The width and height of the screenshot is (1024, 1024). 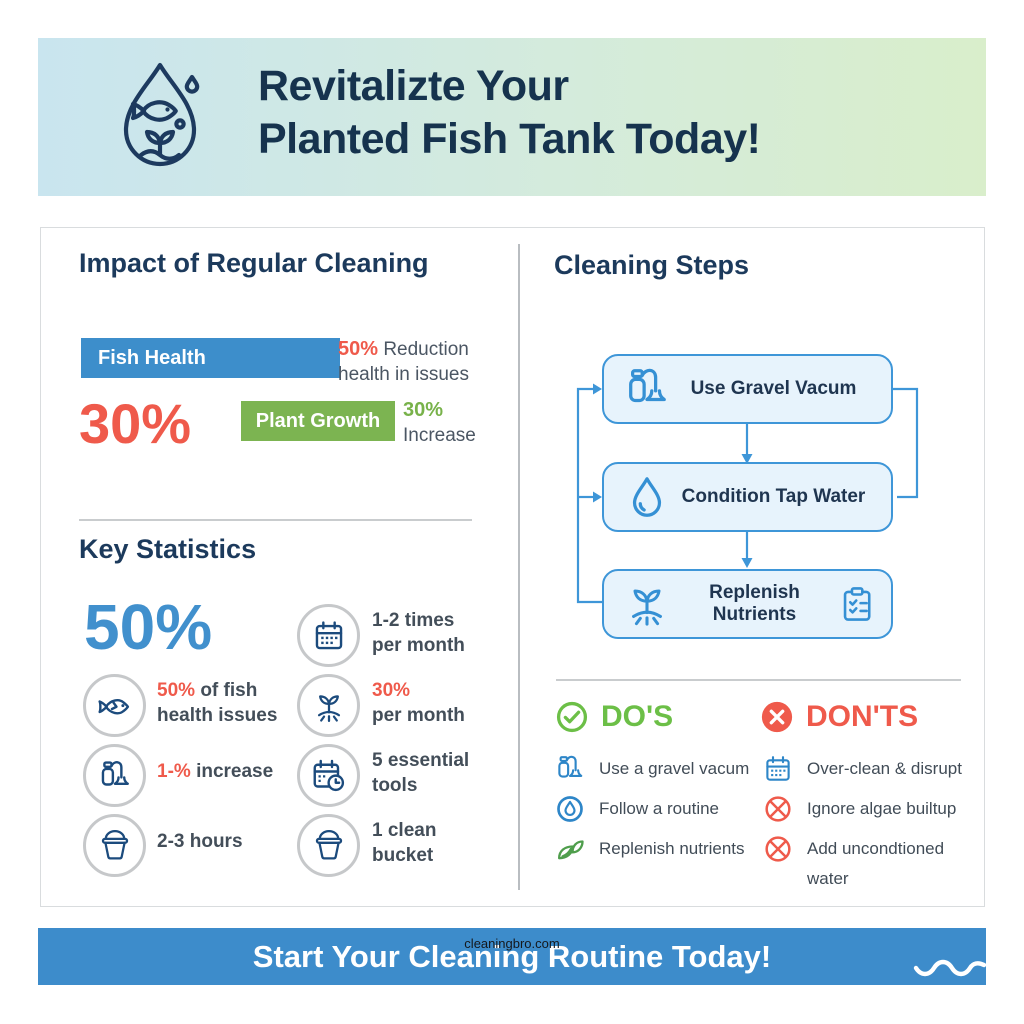 I want to click on plant-growth-bar-label: Plant Growth, so click(x=318, y=420).